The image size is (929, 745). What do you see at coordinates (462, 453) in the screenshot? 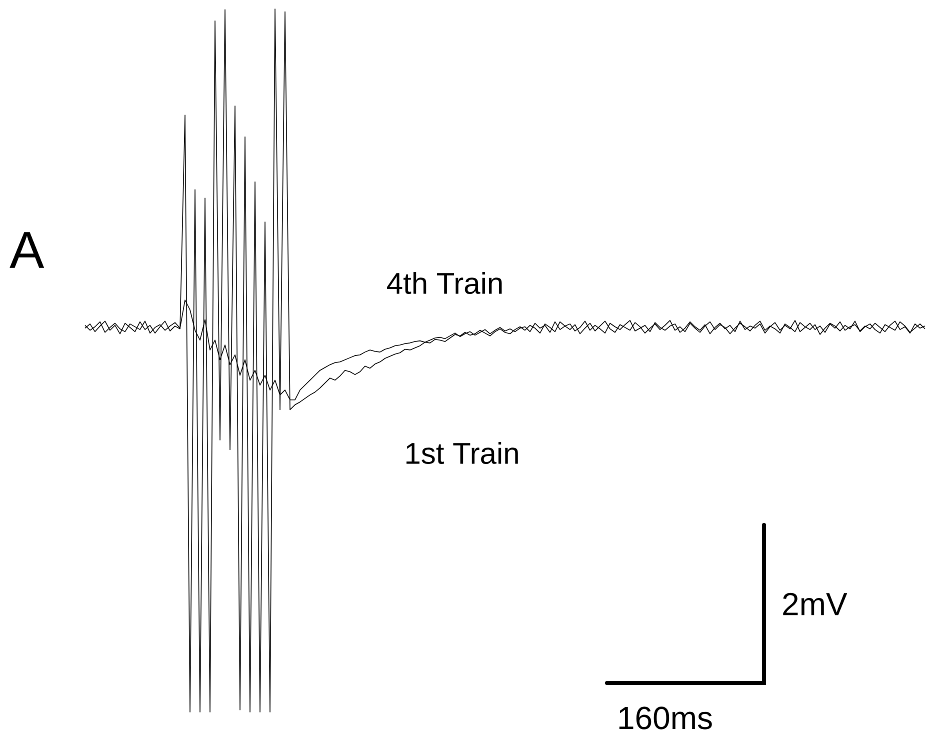
I see `text: 1st Train` at bounding box center [462, 453].